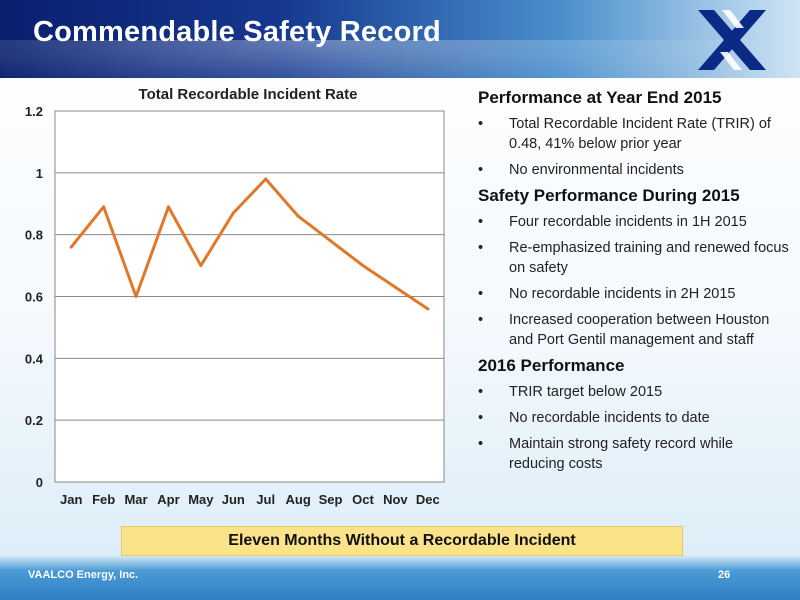 The image size is (800, 600). What do you see at coordinates (586, 392) in the screenshot?
I see `bullet-text: TRIR target below 2015` at bounding box center [586, 392].